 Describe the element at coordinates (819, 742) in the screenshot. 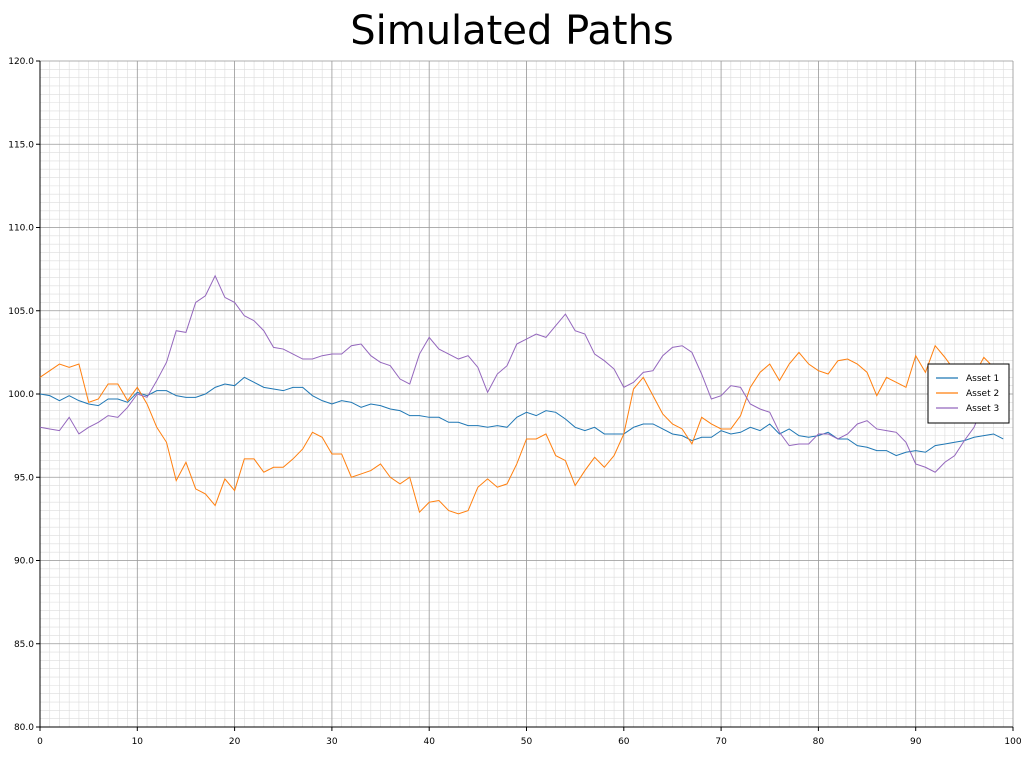

I see `x-tick-label: 80` at that location.